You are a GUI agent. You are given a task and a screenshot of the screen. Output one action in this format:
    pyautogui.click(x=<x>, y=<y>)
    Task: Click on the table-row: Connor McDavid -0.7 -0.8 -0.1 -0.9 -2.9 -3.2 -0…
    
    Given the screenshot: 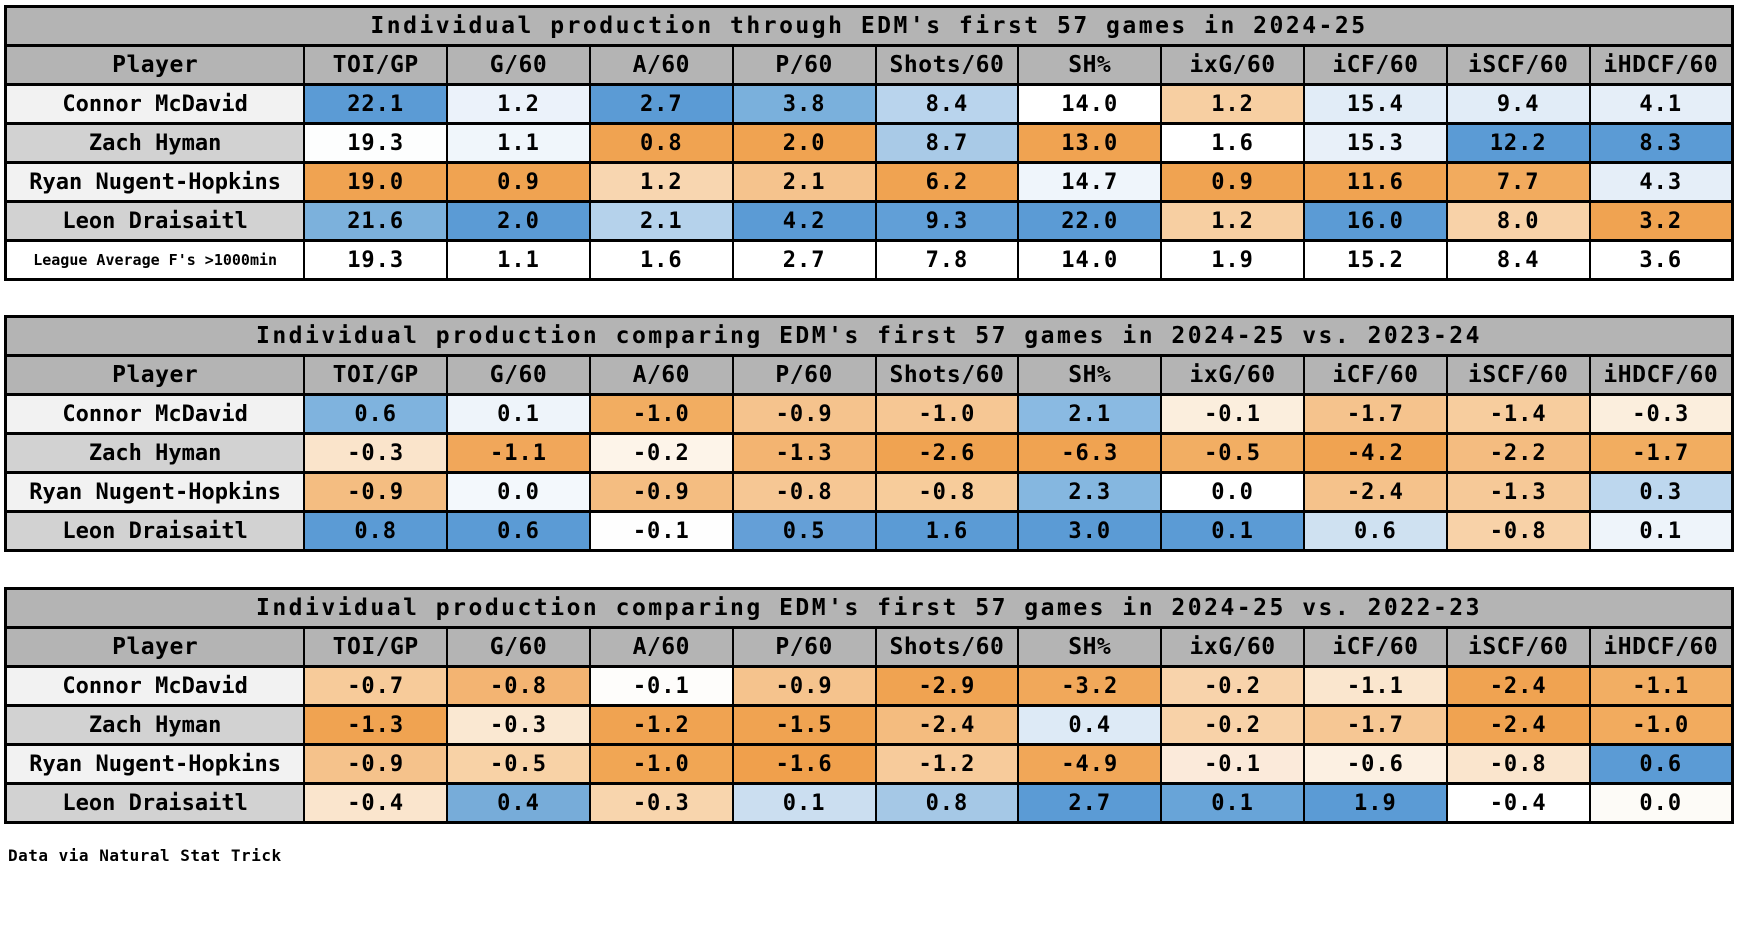 What is the action you would take?
    pyautogui.click(x=869, y=686)
    